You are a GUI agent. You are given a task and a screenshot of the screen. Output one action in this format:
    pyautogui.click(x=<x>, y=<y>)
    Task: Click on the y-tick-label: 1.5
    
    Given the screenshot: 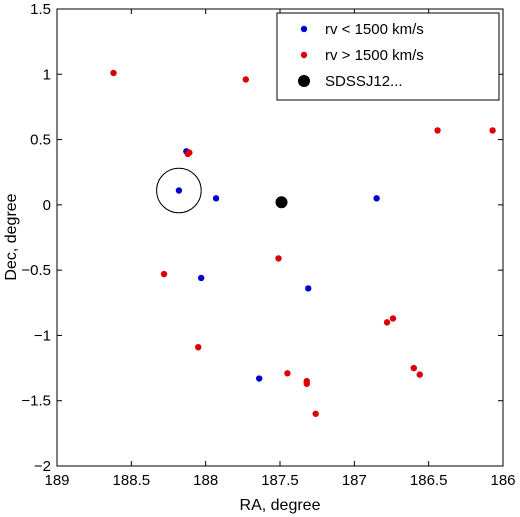 What is the action you would take?
    pyautogui.click(x=40, y=9)
    